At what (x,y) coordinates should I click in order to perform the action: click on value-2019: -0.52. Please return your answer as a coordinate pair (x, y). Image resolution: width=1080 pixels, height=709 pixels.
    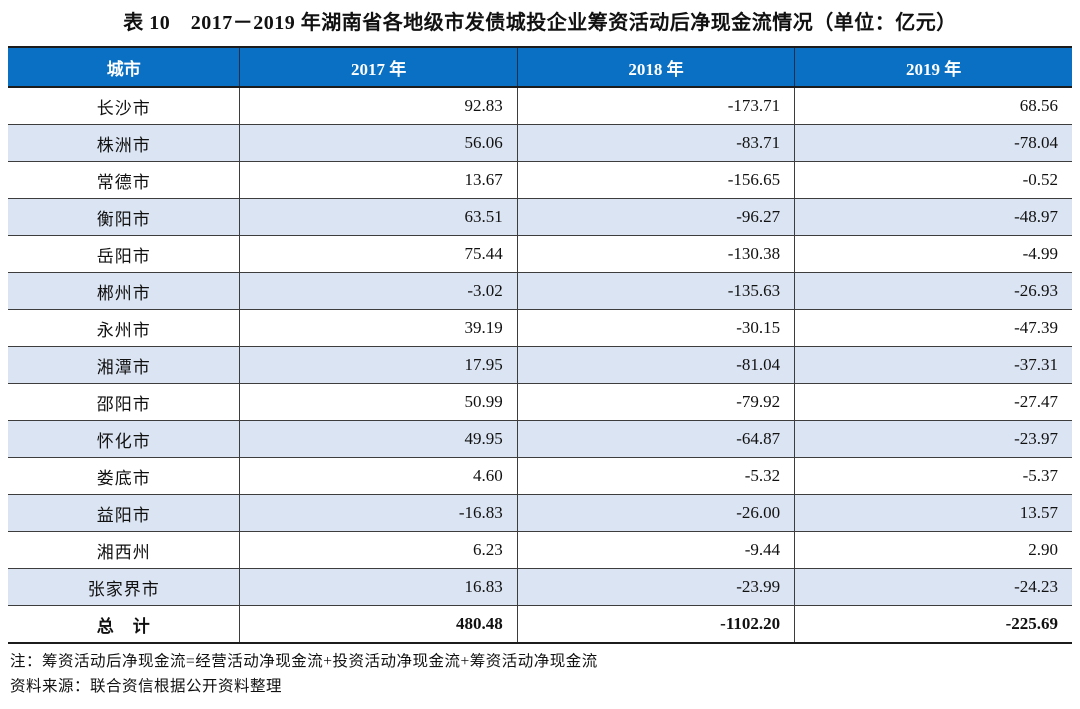
    Looking at the image, I should click on (933, 180).